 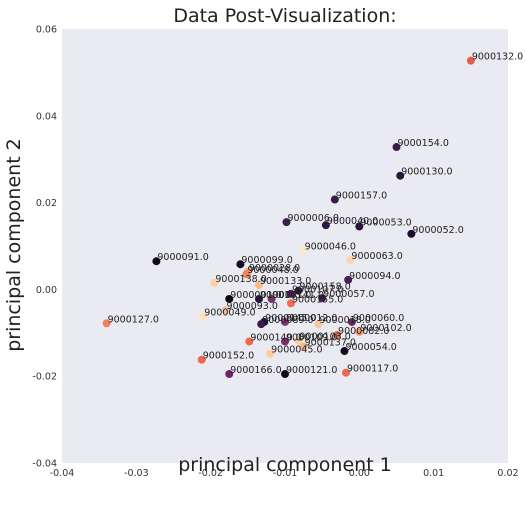 I want to click on data-point-label: 9000018.0, so click(x=344, y=320).